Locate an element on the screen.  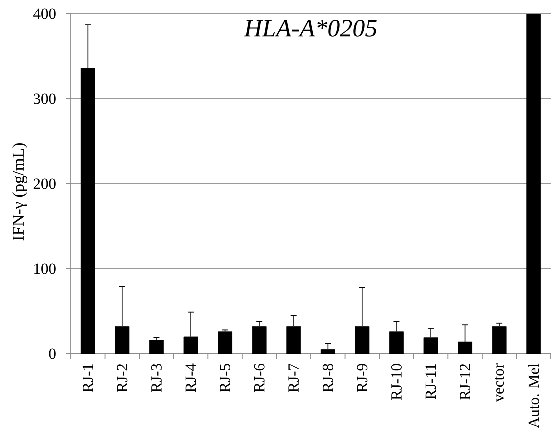
x-tick-label: RJ-1 is located at coordinates (88, 378).